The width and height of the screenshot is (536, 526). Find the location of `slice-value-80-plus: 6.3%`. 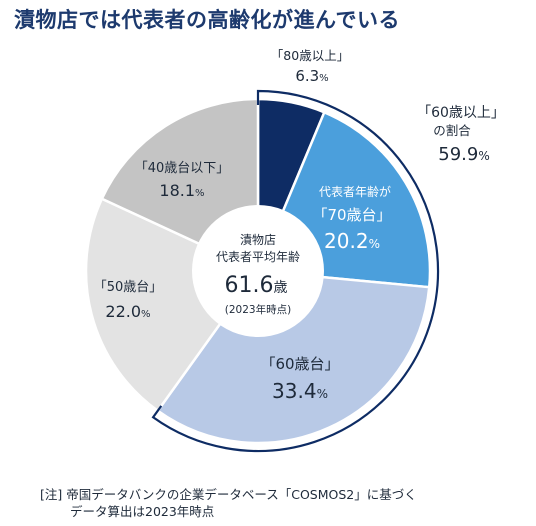

slice-value-80-plus: 6.3% is located at coordinates (311, 76).